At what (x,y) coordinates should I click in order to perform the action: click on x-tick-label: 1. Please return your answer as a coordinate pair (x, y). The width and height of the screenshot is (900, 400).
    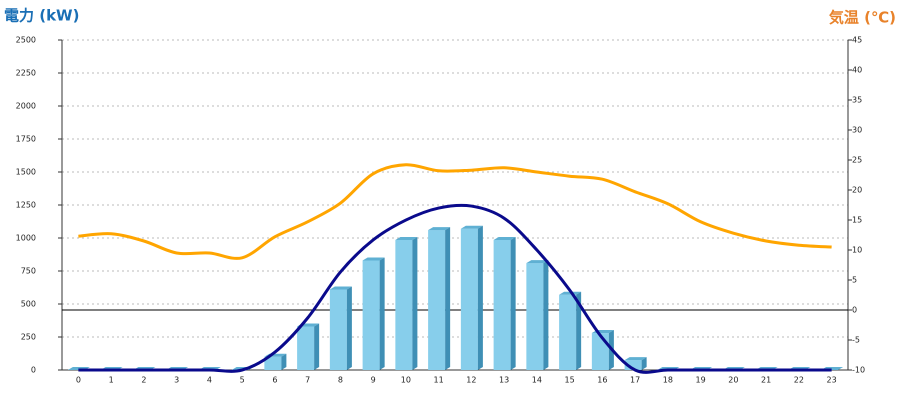
    Looking at the image, I should click on (111, 380).